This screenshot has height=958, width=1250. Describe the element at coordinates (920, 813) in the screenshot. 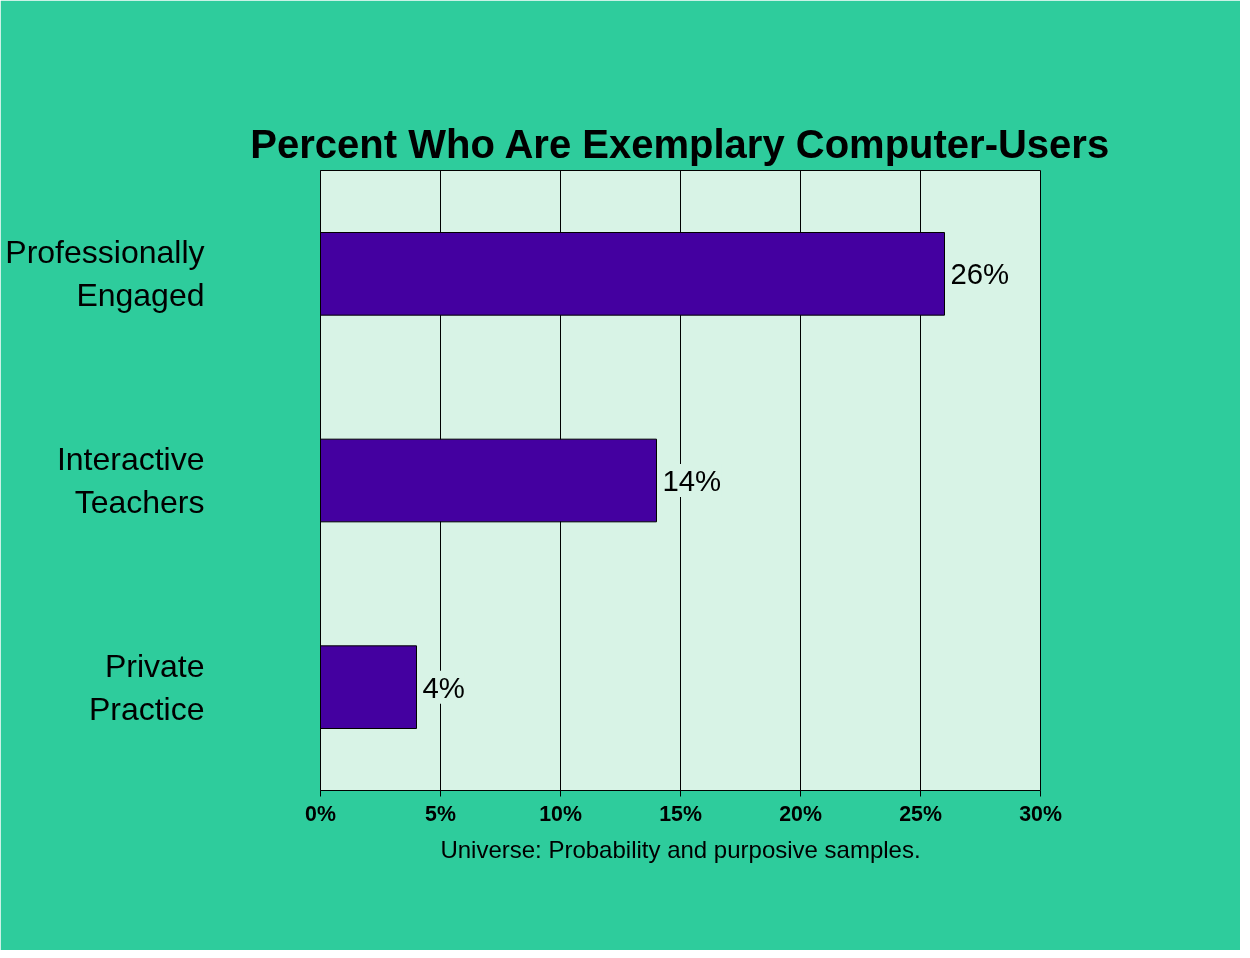

I see `x-tick-label: 25%` at that location.